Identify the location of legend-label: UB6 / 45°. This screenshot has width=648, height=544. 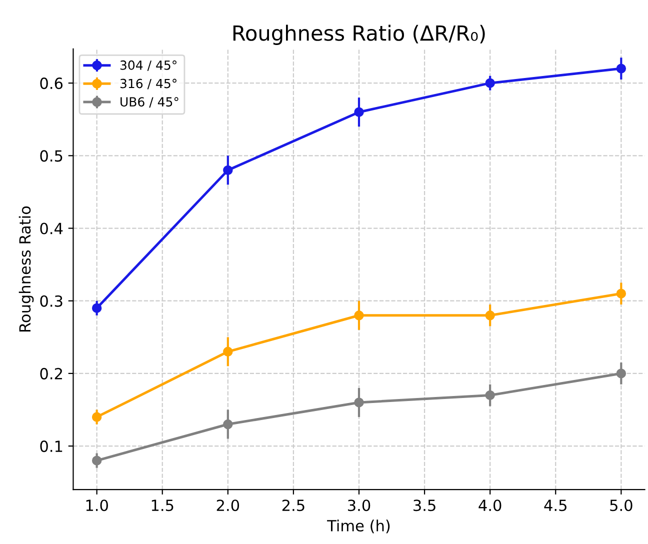
(149, 102).